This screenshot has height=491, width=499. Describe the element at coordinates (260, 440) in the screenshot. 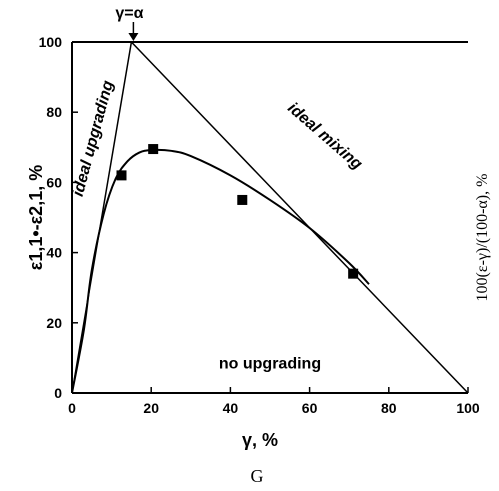

I see `x-axis-title: γ, %` at that location.